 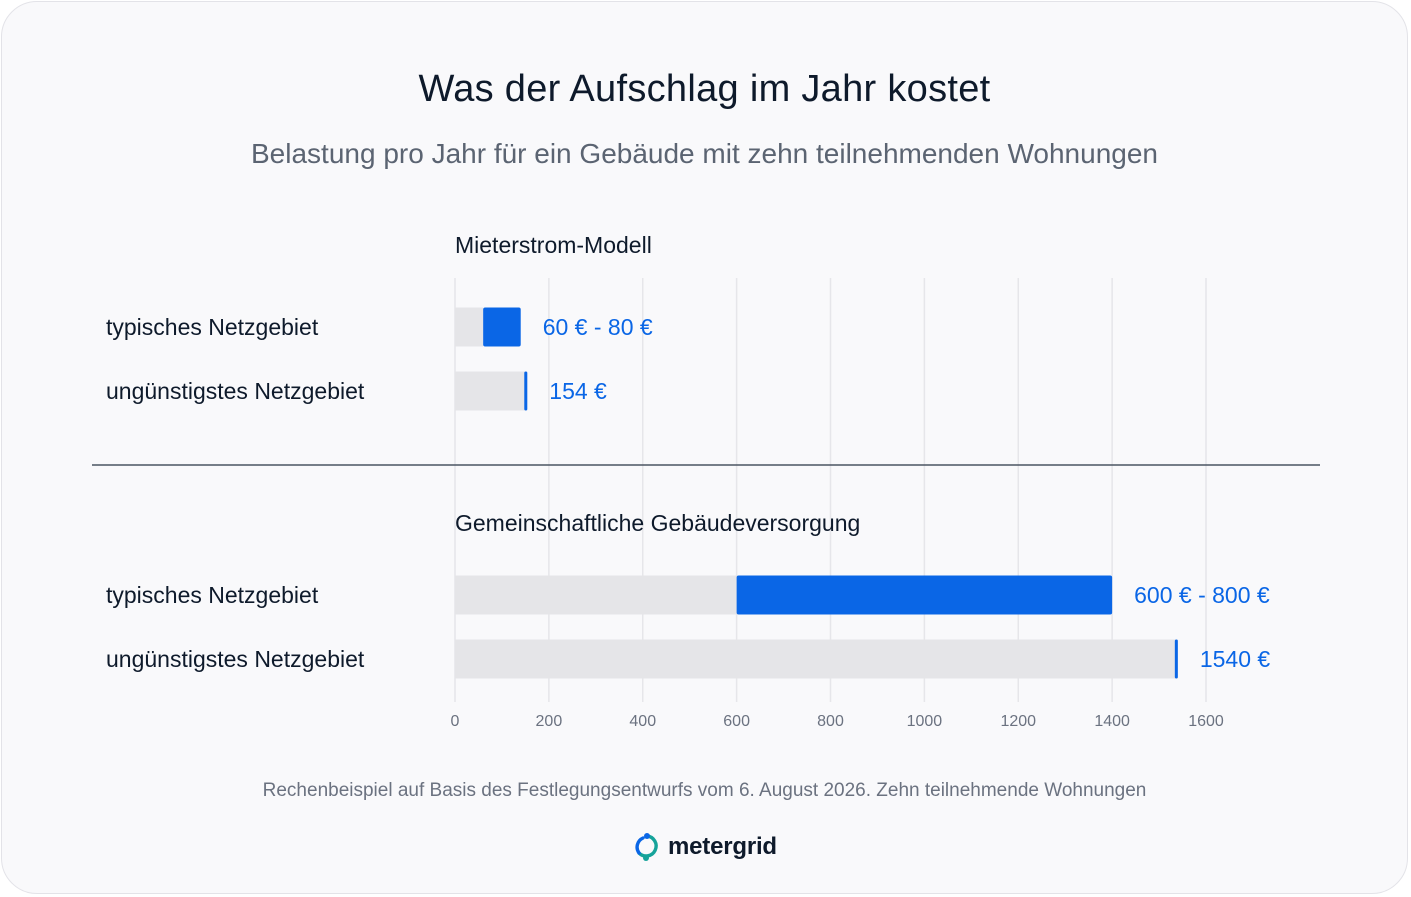 What do you see at coordinates (830, 721) in the screenshot?
I see `x-tick-label: 800` at bounding box center [830, 721].